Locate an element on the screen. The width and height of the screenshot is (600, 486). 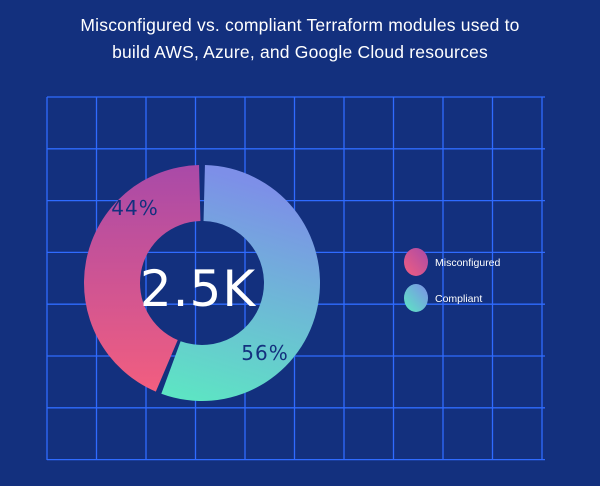
legend-swatch-compliant is located at coordinates (416, 298).